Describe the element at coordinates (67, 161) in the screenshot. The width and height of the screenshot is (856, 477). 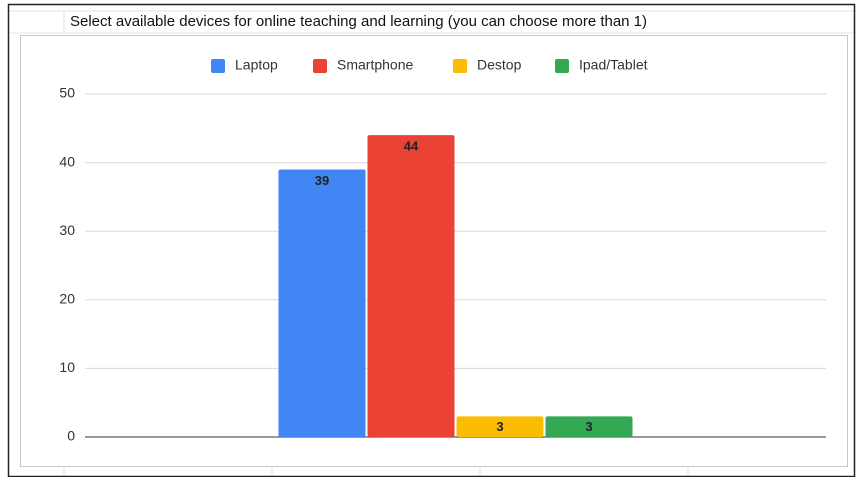
I see `y-tick-label: 40` at that location.